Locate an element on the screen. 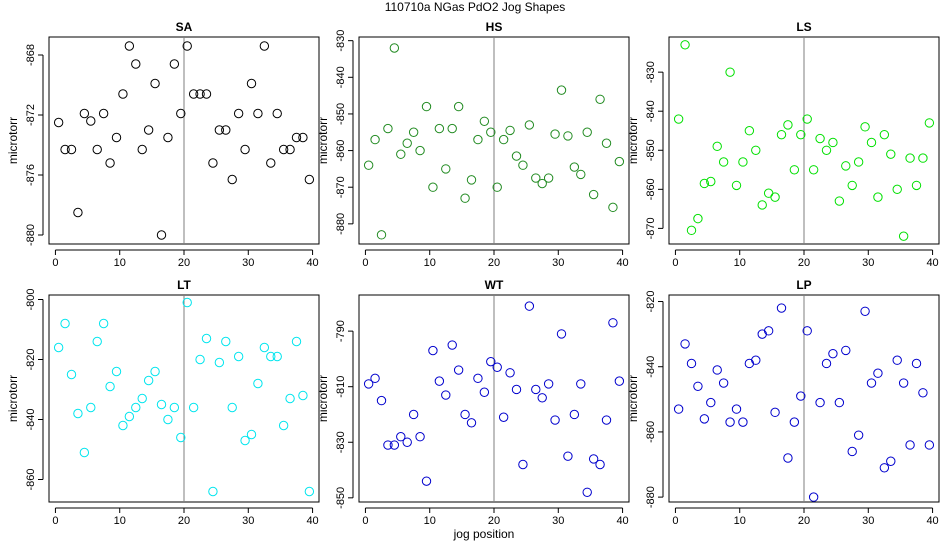  panel-title: LP is located at coordinates (803, 285).